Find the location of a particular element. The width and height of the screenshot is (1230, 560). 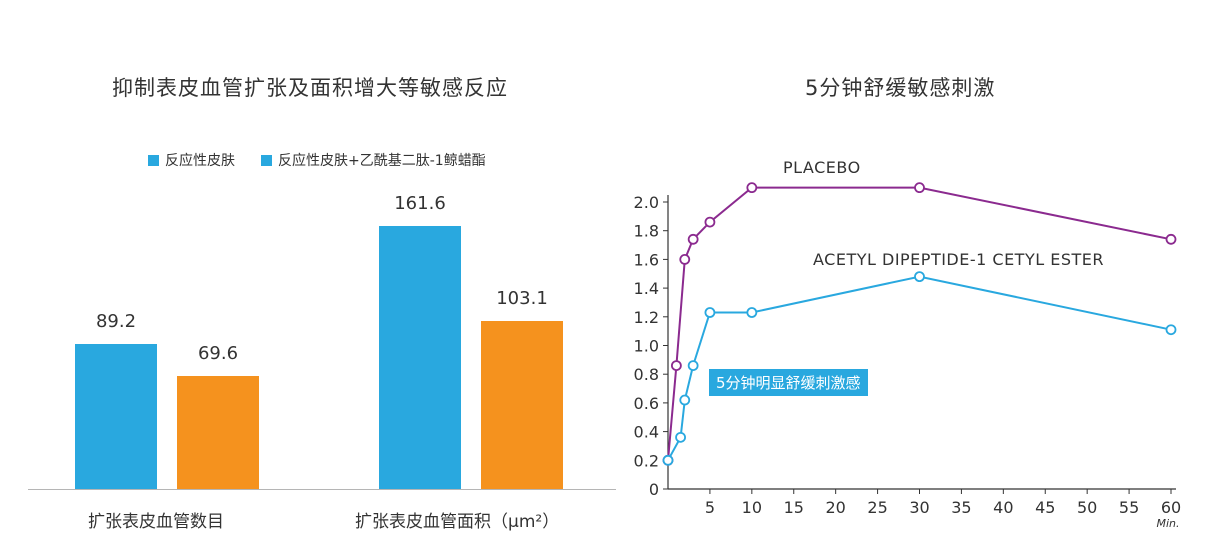

series-label-acetyl: ACETYL DIPEPTIDE-1 CETYL ESTER is located at coordinates (958, 259).